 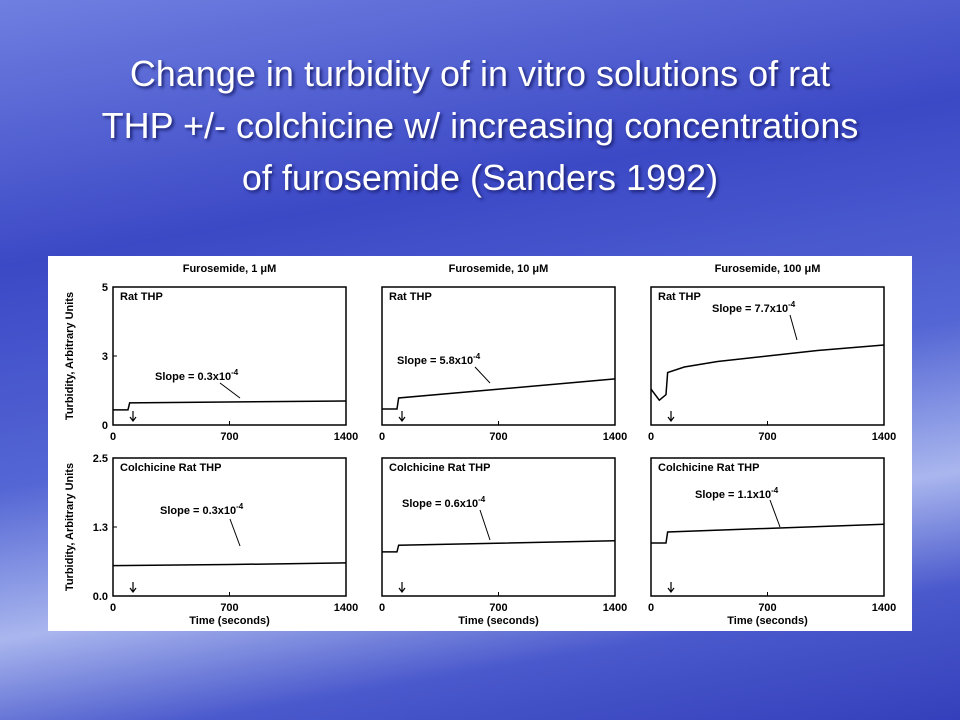 I want to click on slope-annotation: Slope = 1.1x10-4, so click(x=737, y=493).